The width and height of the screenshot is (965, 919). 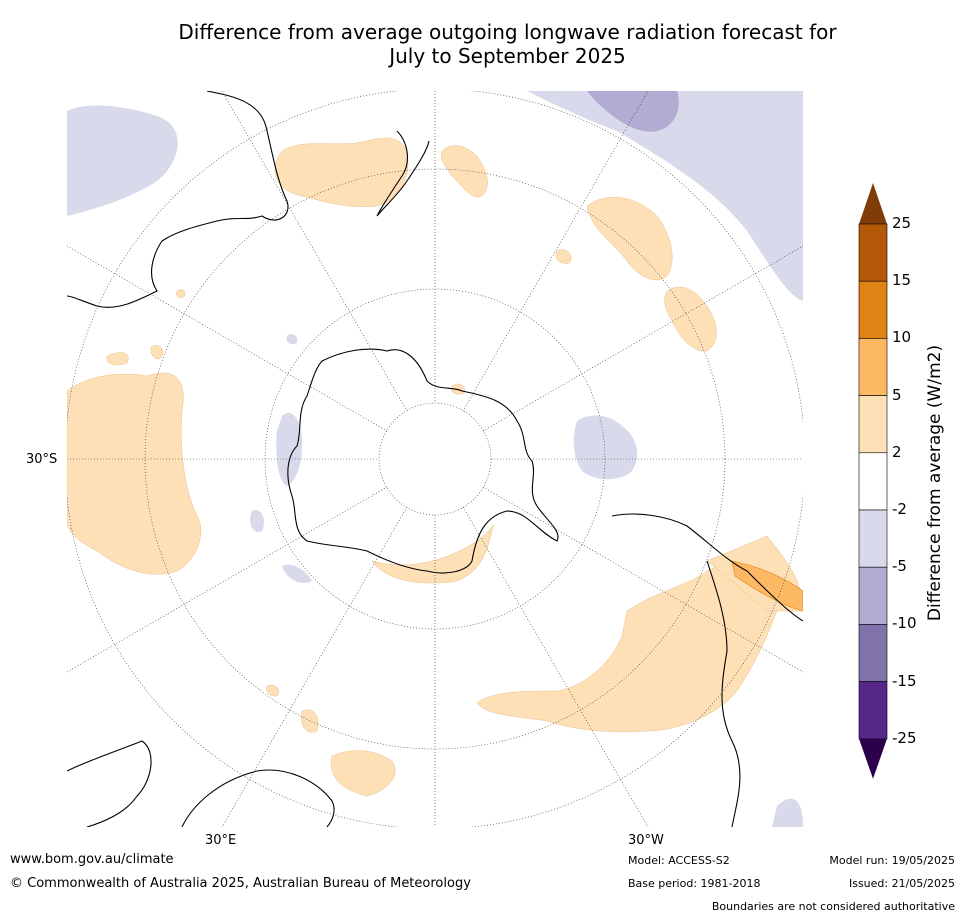 I want to click on colorbar-title: Difference from average (W/m2), so click(x=935, y=483).